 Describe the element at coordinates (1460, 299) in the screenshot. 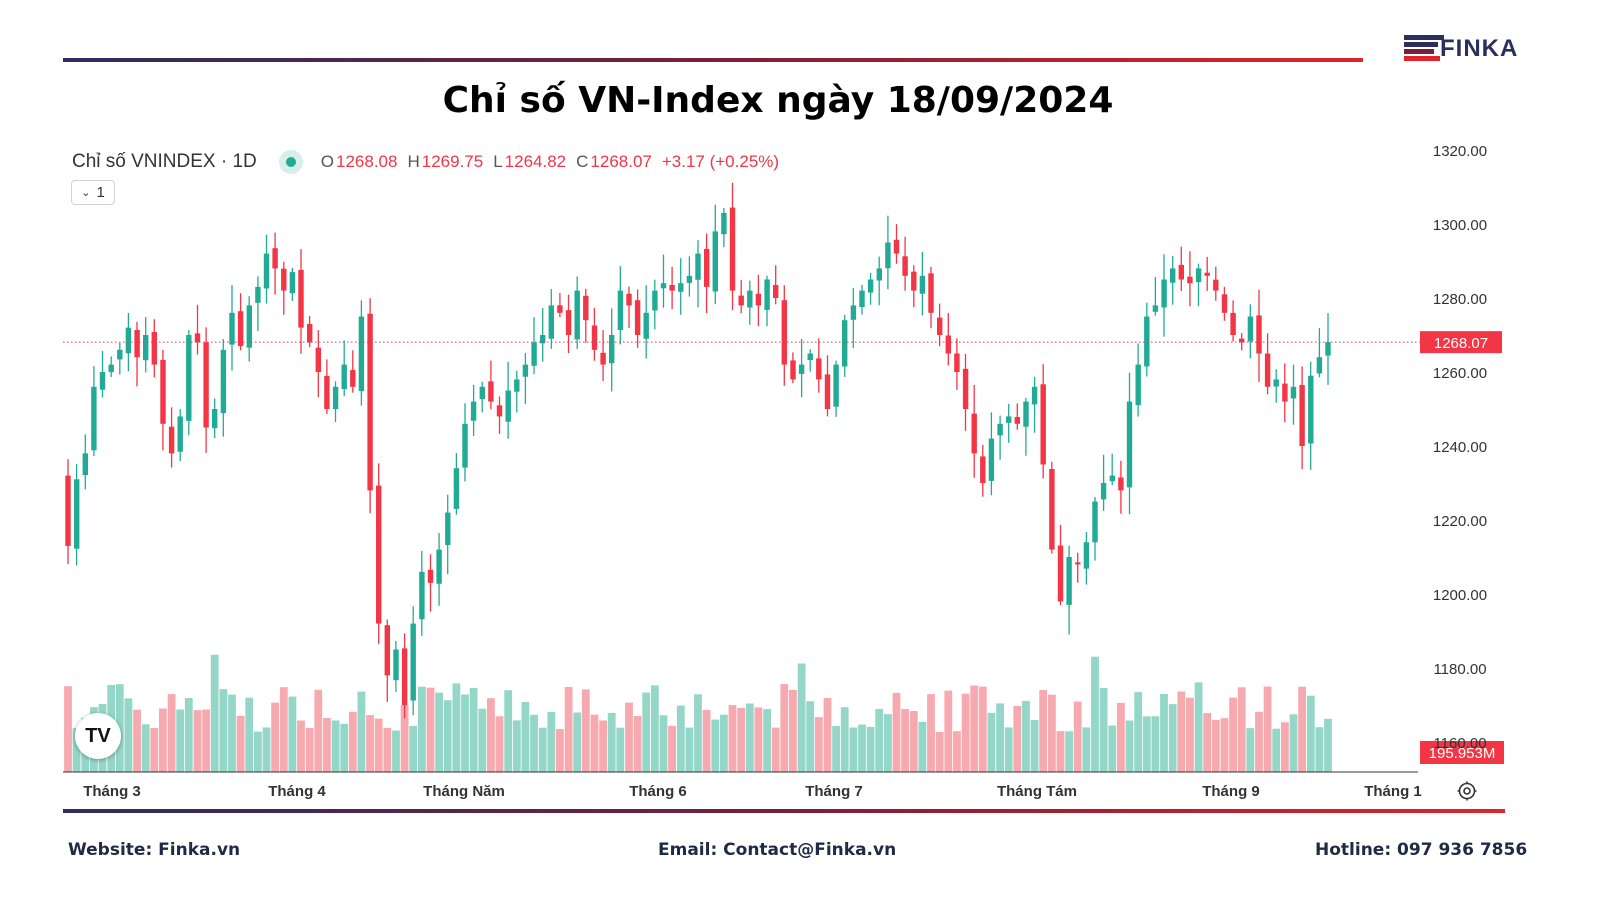

I see `y-tick-label: 1280.00` at that location.